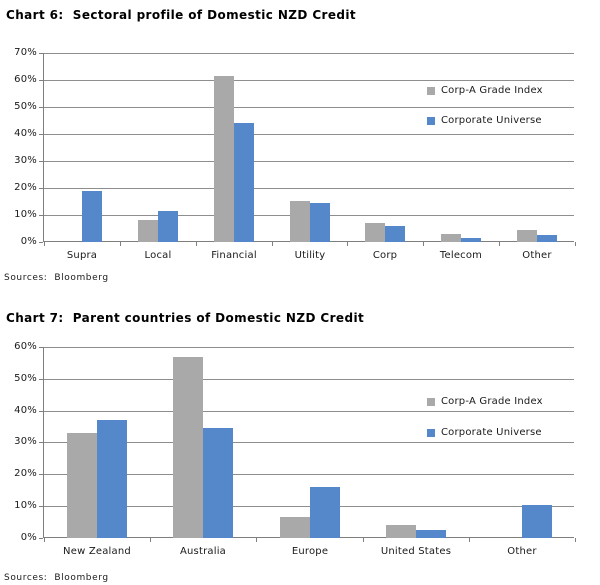  What do you see at coordinates (82, 255) in the screenshot?
I see `x-axis-label-supra: Supra` at bounding box center [82, 255].